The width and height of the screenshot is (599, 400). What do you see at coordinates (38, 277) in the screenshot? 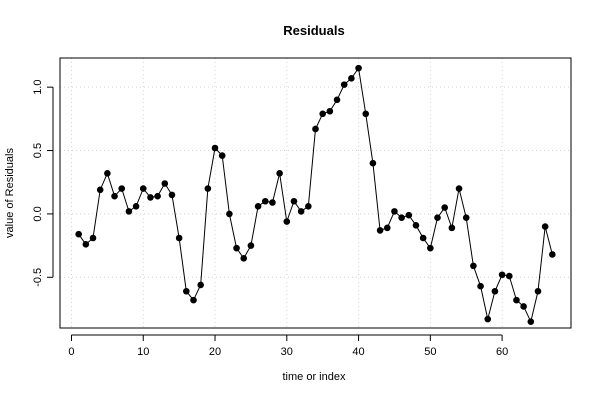
I see `y-tick-label-0: -0.5` at bounding box center [38, 277].